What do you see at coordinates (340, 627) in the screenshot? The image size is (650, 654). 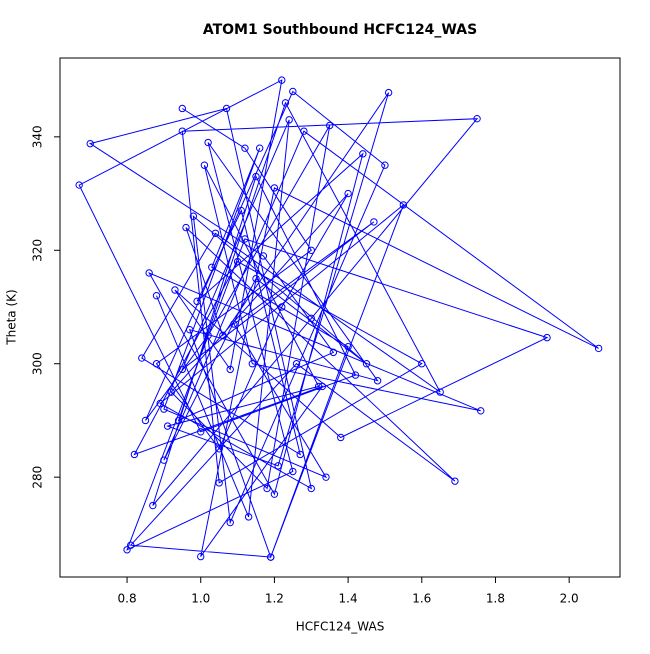 I see `x-axis-label: HCFC124_WAS` at bounding box center [340, 627].